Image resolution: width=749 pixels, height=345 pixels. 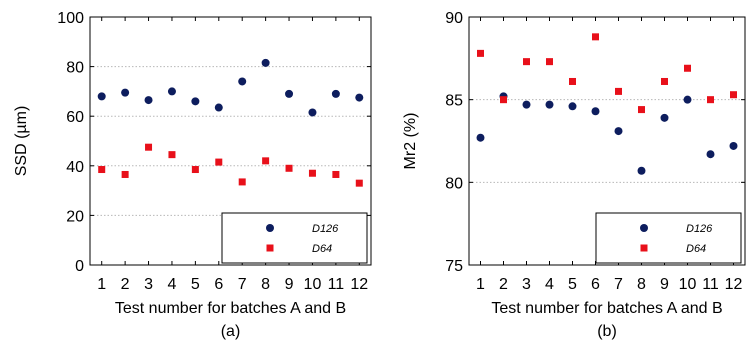 I want to click on y-axis-title: Mr2 (%), so click(x=410, y=141).